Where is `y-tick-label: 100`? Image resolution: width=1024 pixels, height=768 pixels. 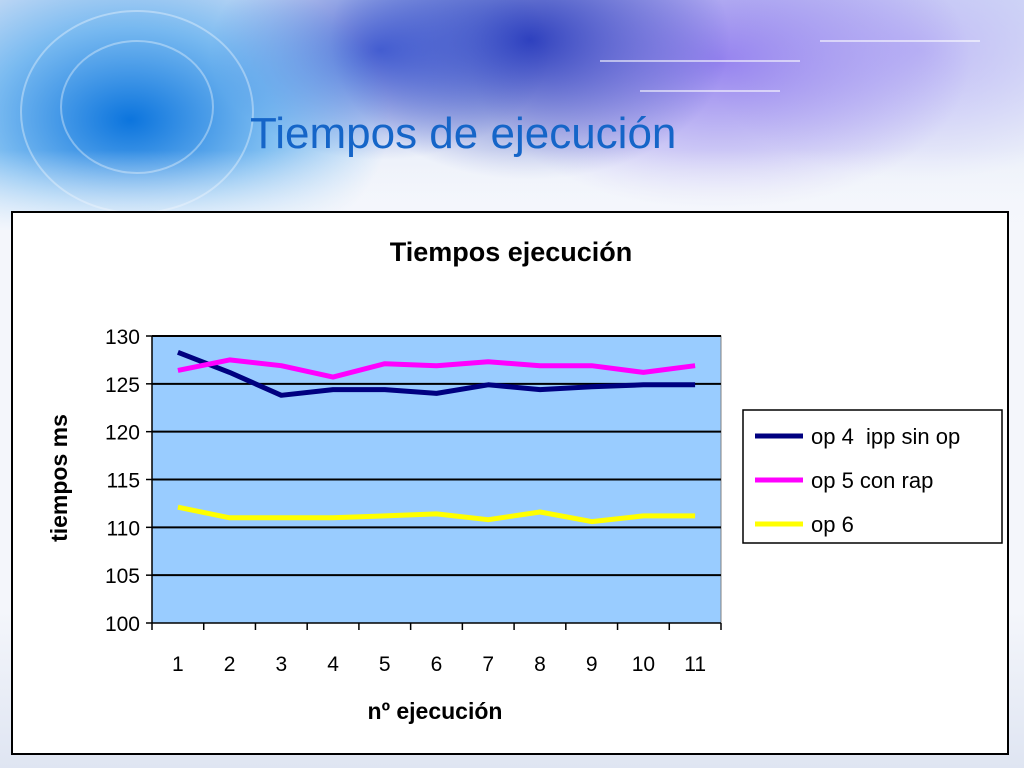
y-tick-label: 100 is located at coordinates (122, 624).